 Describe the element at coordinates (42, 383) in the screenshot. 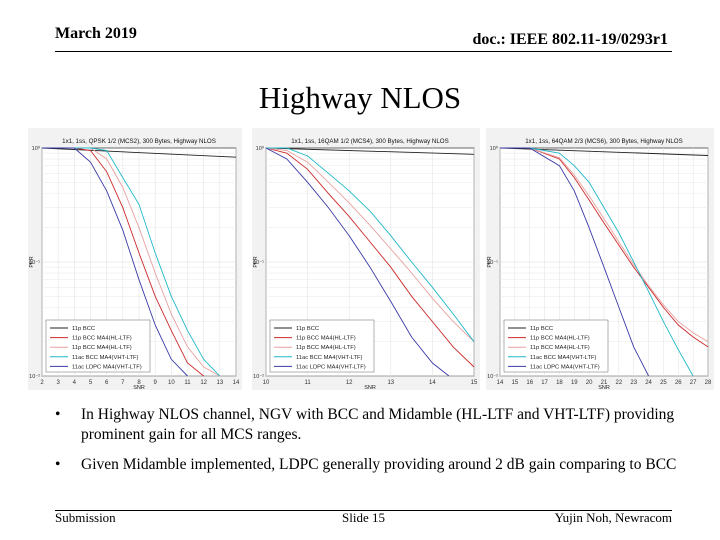

I see `x-tick-label: 2` at that location.